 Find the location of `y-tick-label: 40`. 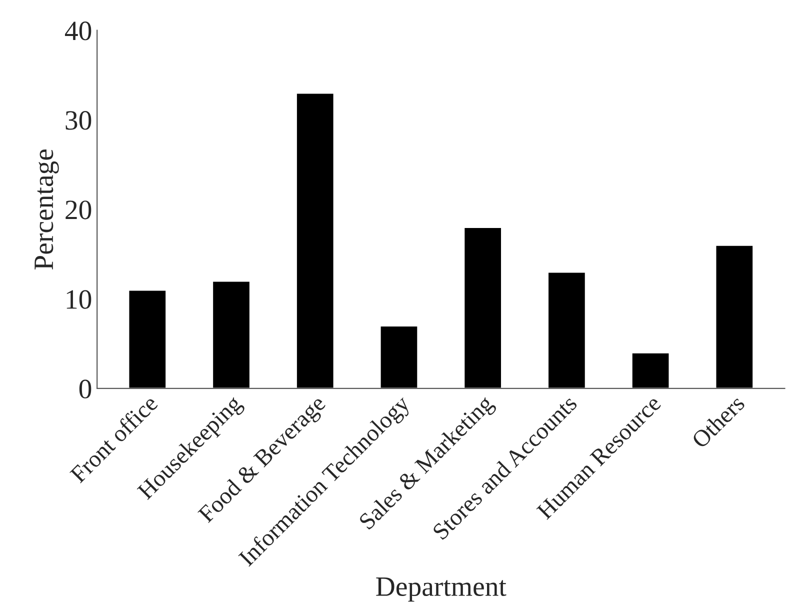

y-tick-label: 40 is located at coordinates (78, 31).